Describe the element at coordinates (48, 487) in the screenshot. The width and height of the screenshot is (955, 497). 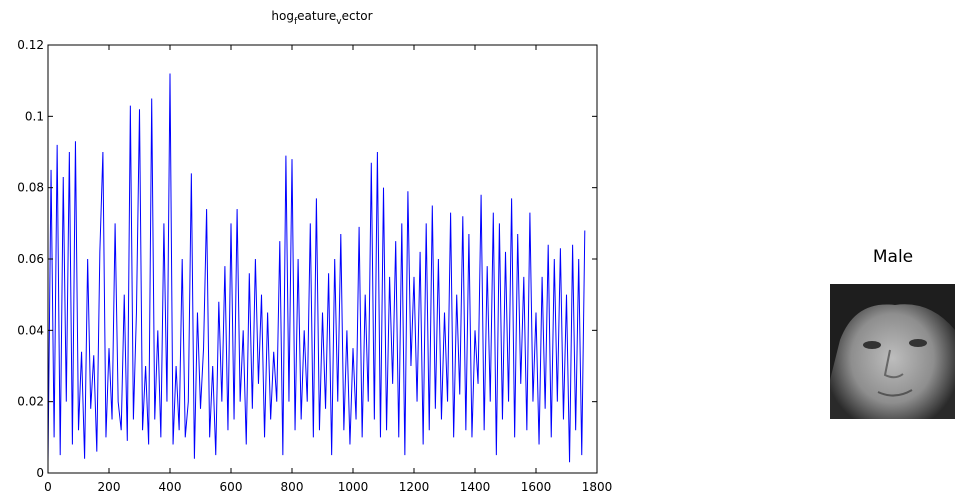
I see `x-tick-label: 0` at that location.